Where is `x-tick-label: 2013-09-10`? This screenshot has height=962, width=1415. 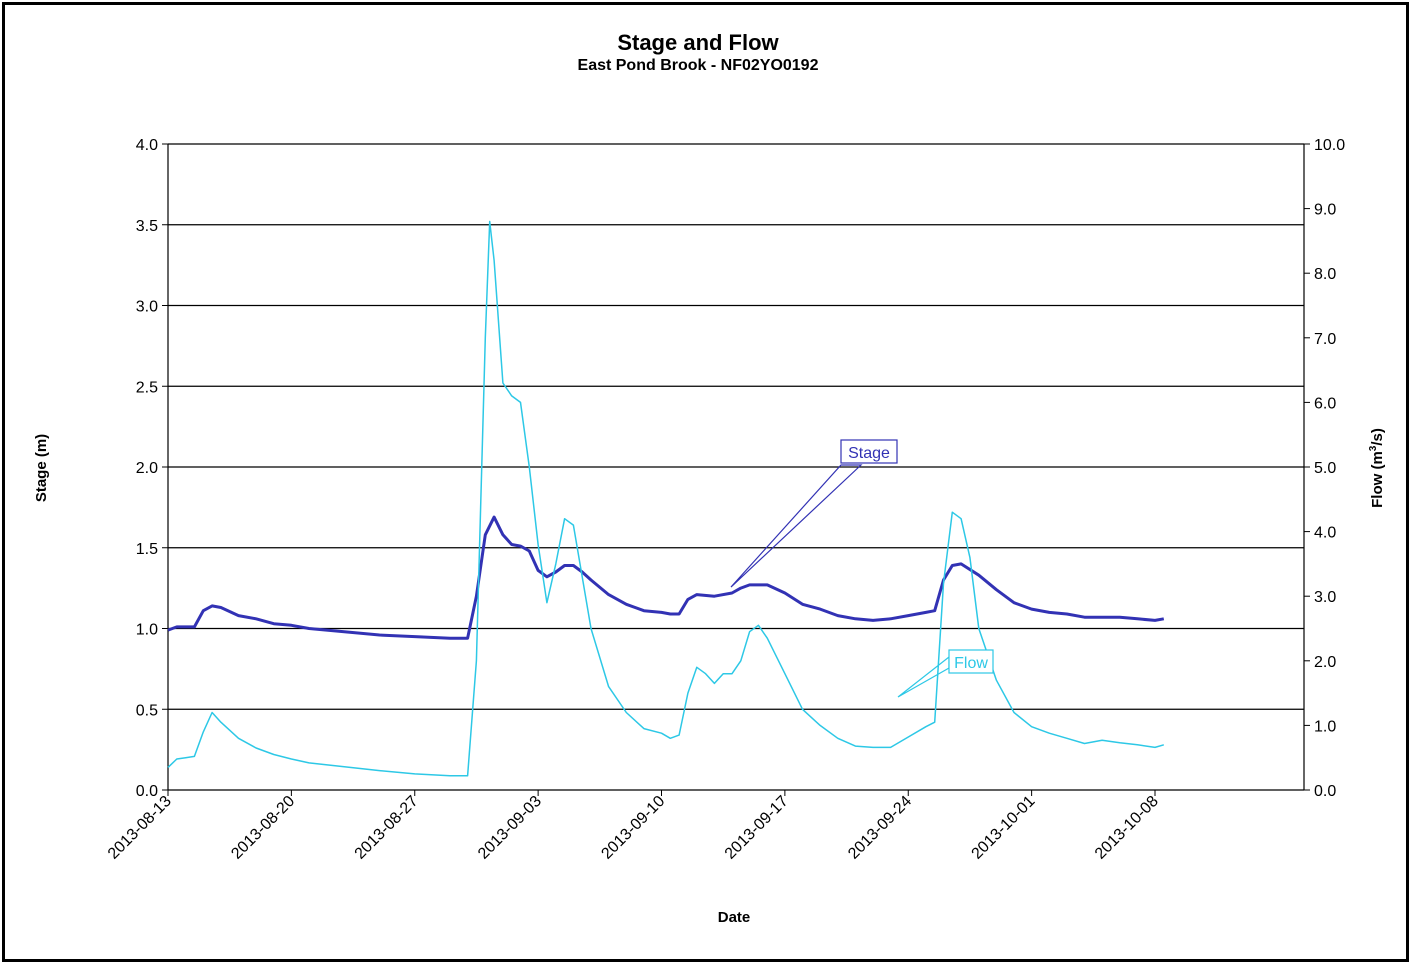
x-tick-label: 2013-09-10 is located at coordinates (633, 828).